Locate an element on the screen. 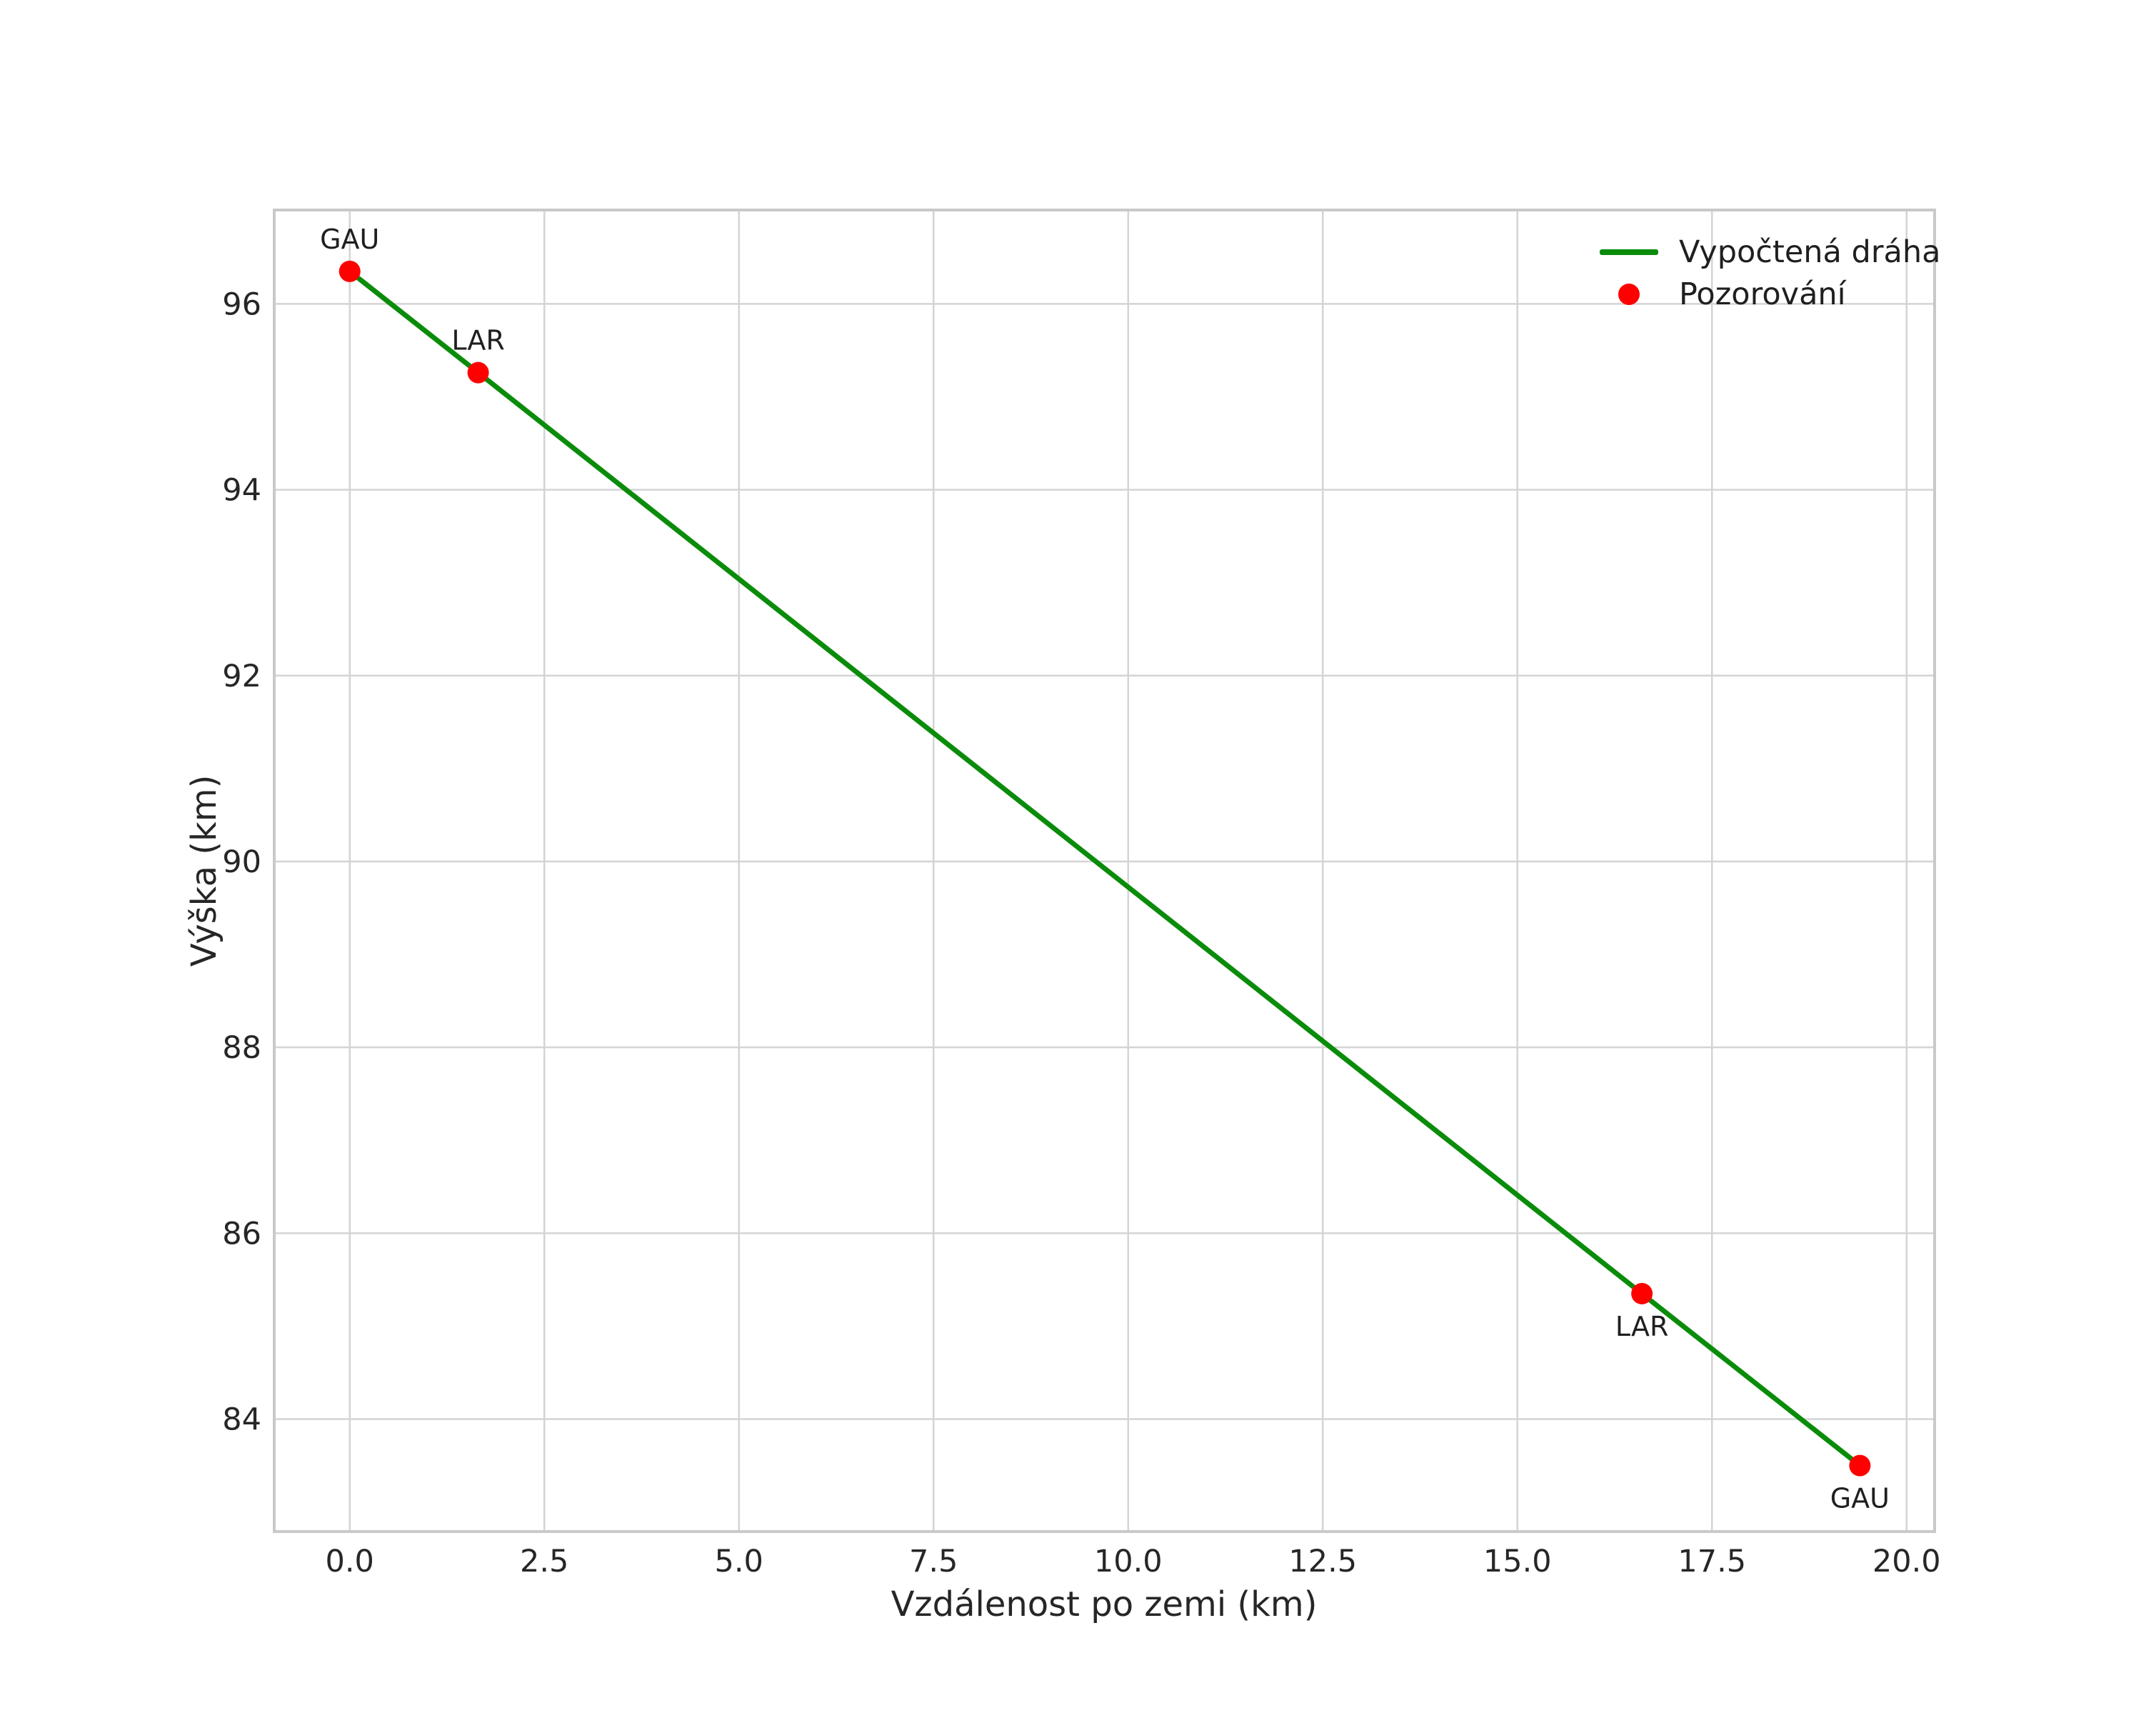  legend-label-observations: Pozorování is located at coordinates (1763, 294).